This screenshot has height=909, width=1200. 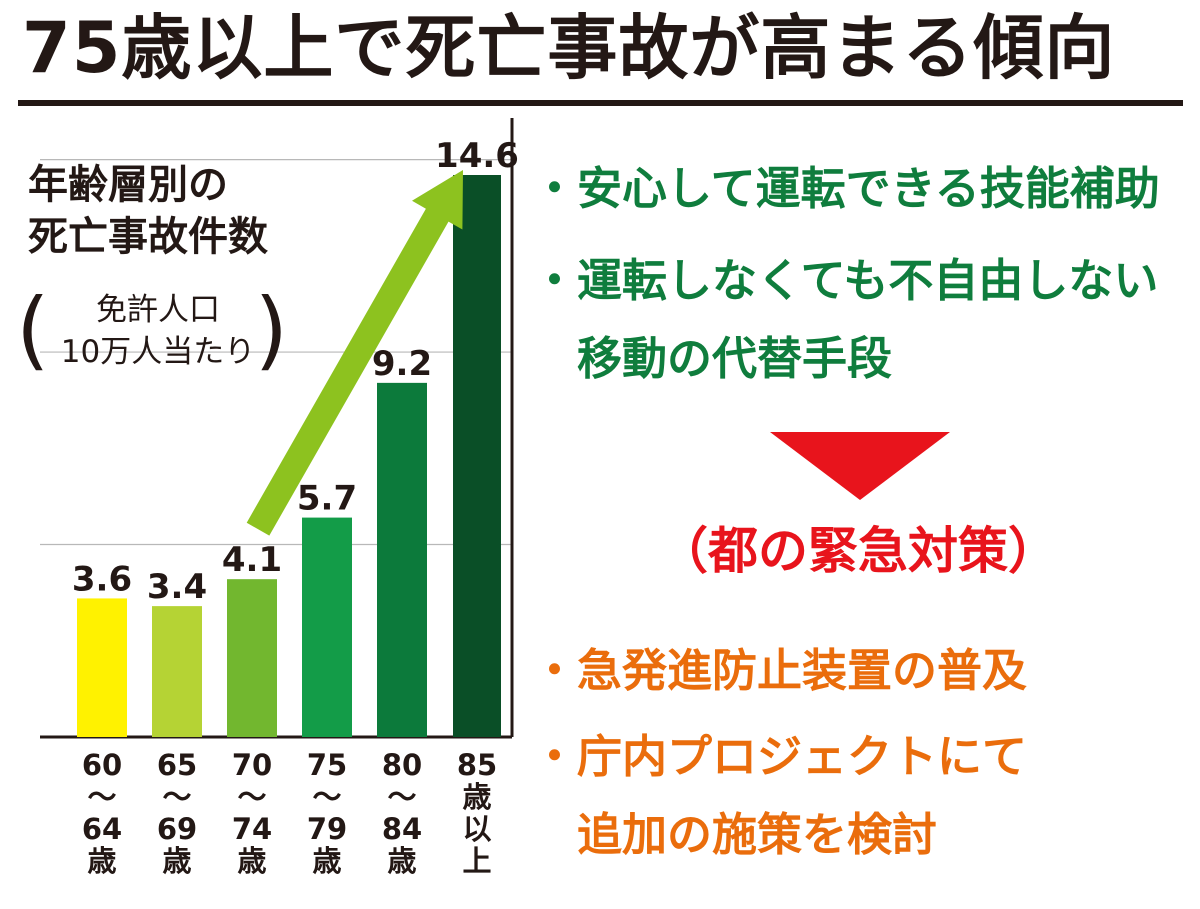 What do you see at coordinates (477, 156) in the screenshot?
I see `value-label-6: 14.6` at bounding box center [477, 156].